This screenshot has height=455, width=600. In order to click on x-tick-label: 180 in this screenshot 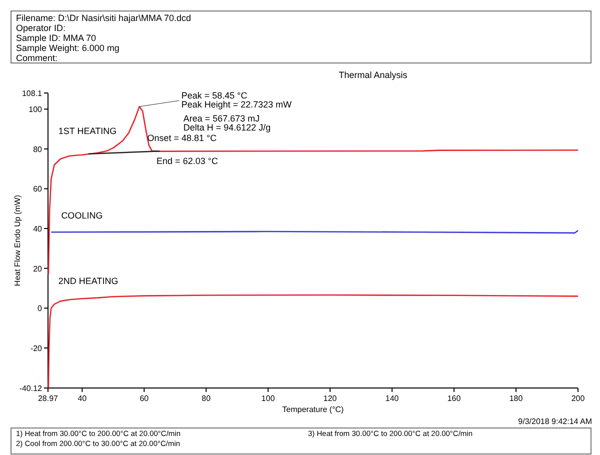, I will do `click(516, 398)`.